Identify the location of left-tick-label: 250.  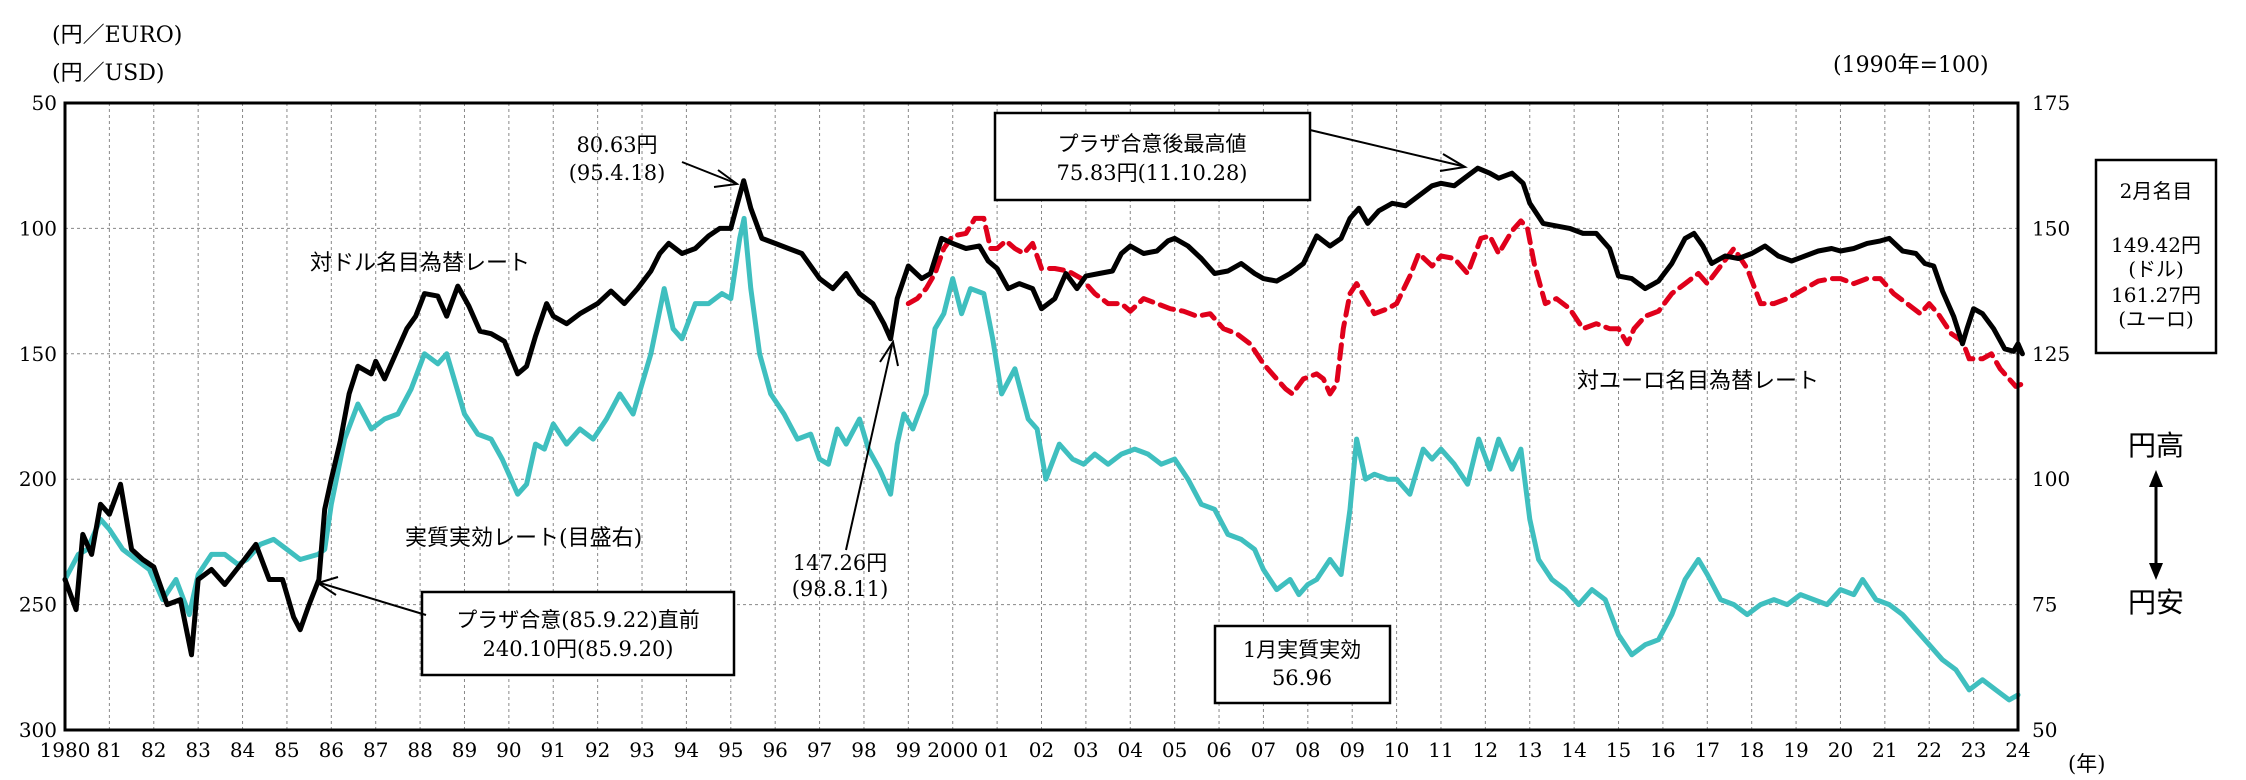
(38, 605).